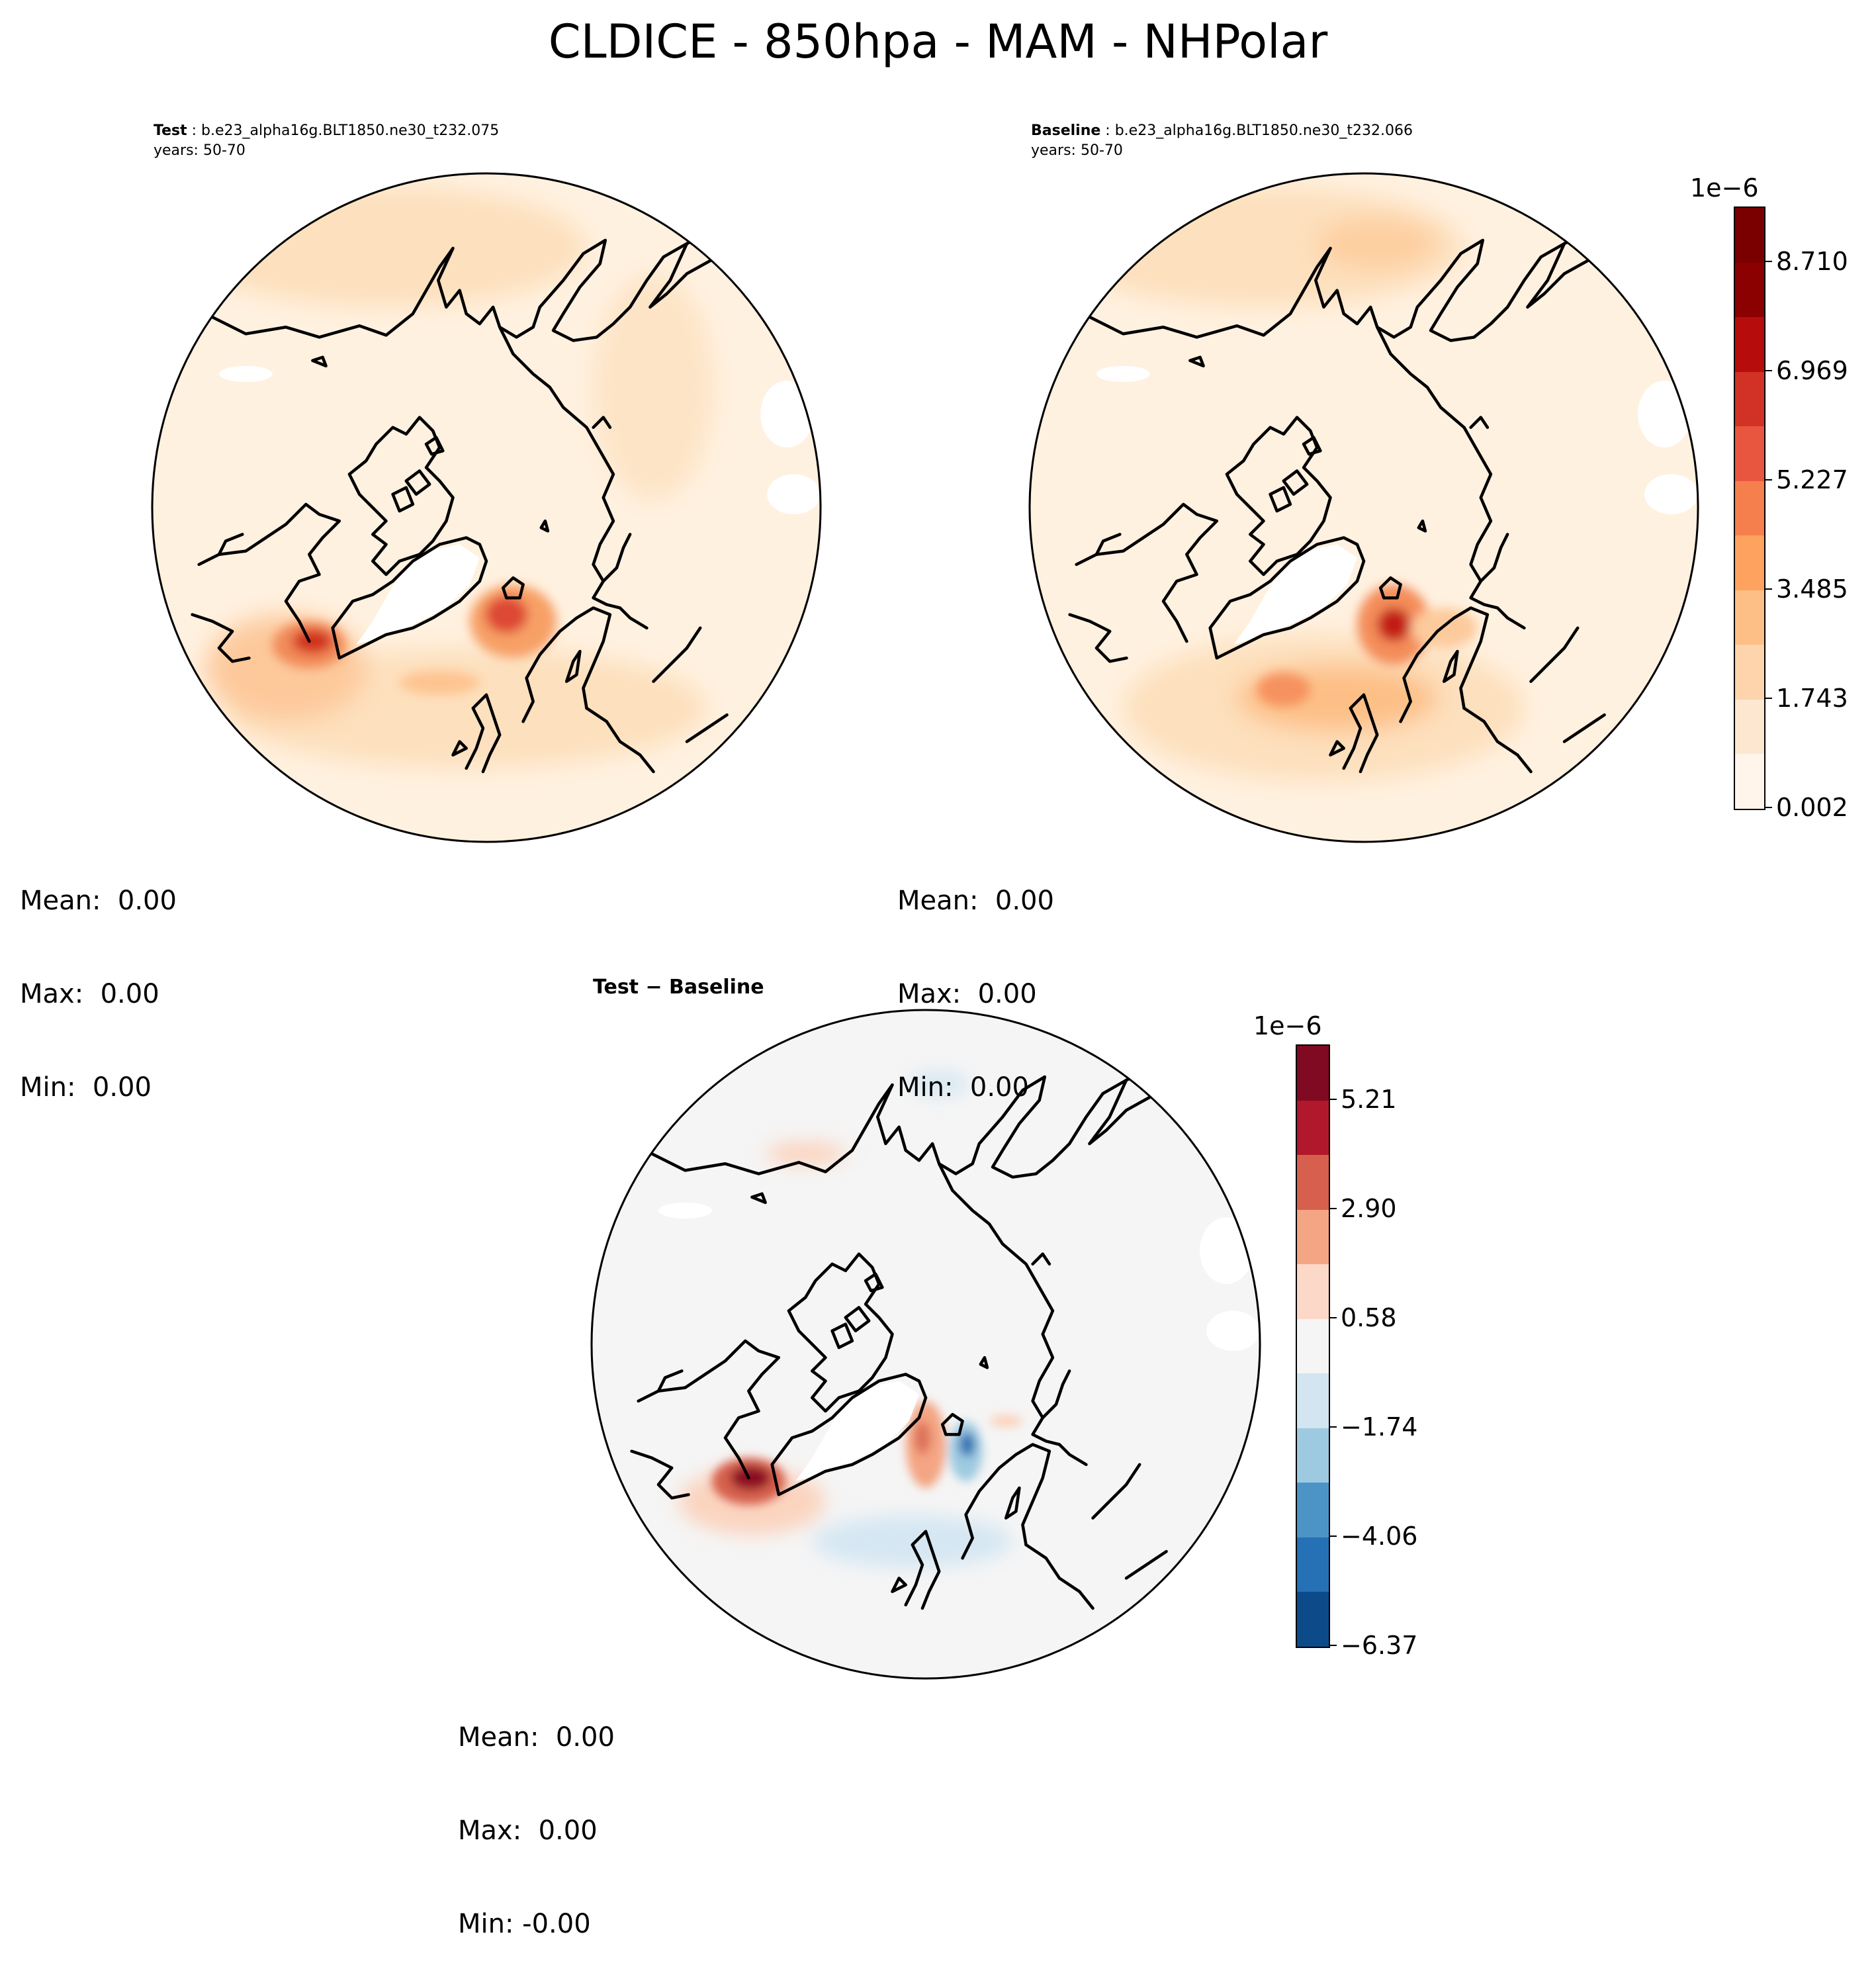  I want to click on absolute-colorbar-ticks: 0.002 1.743 3.485 5.227 6.969 8.710, so click(1812, 514).